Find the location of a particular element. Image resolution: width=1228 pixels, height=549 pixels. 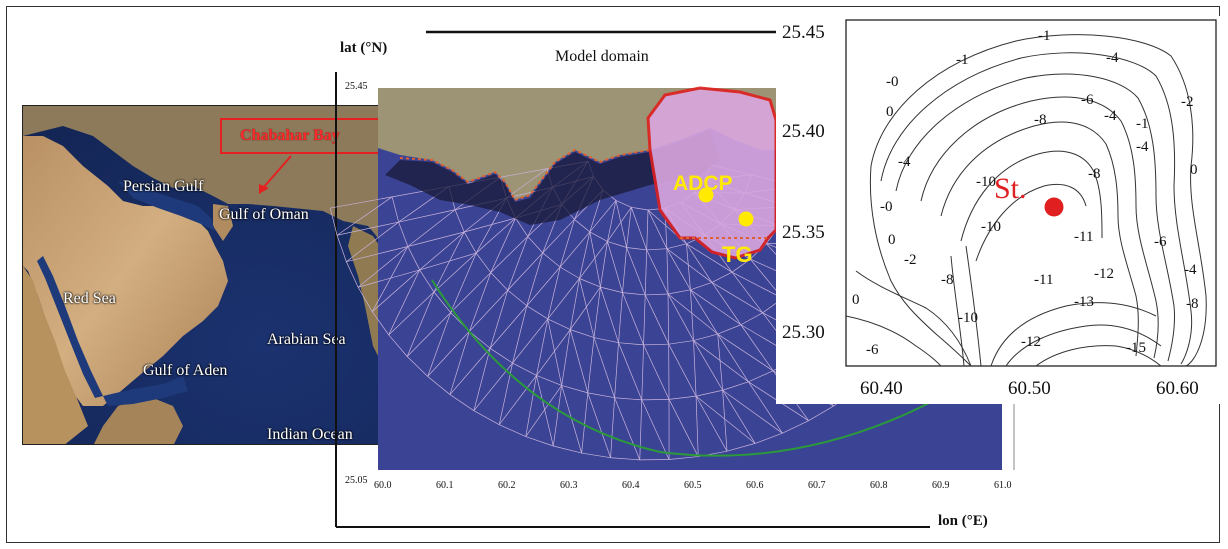

bathy-y-tick-2: 25.40 is located at coordinates (803, 131).